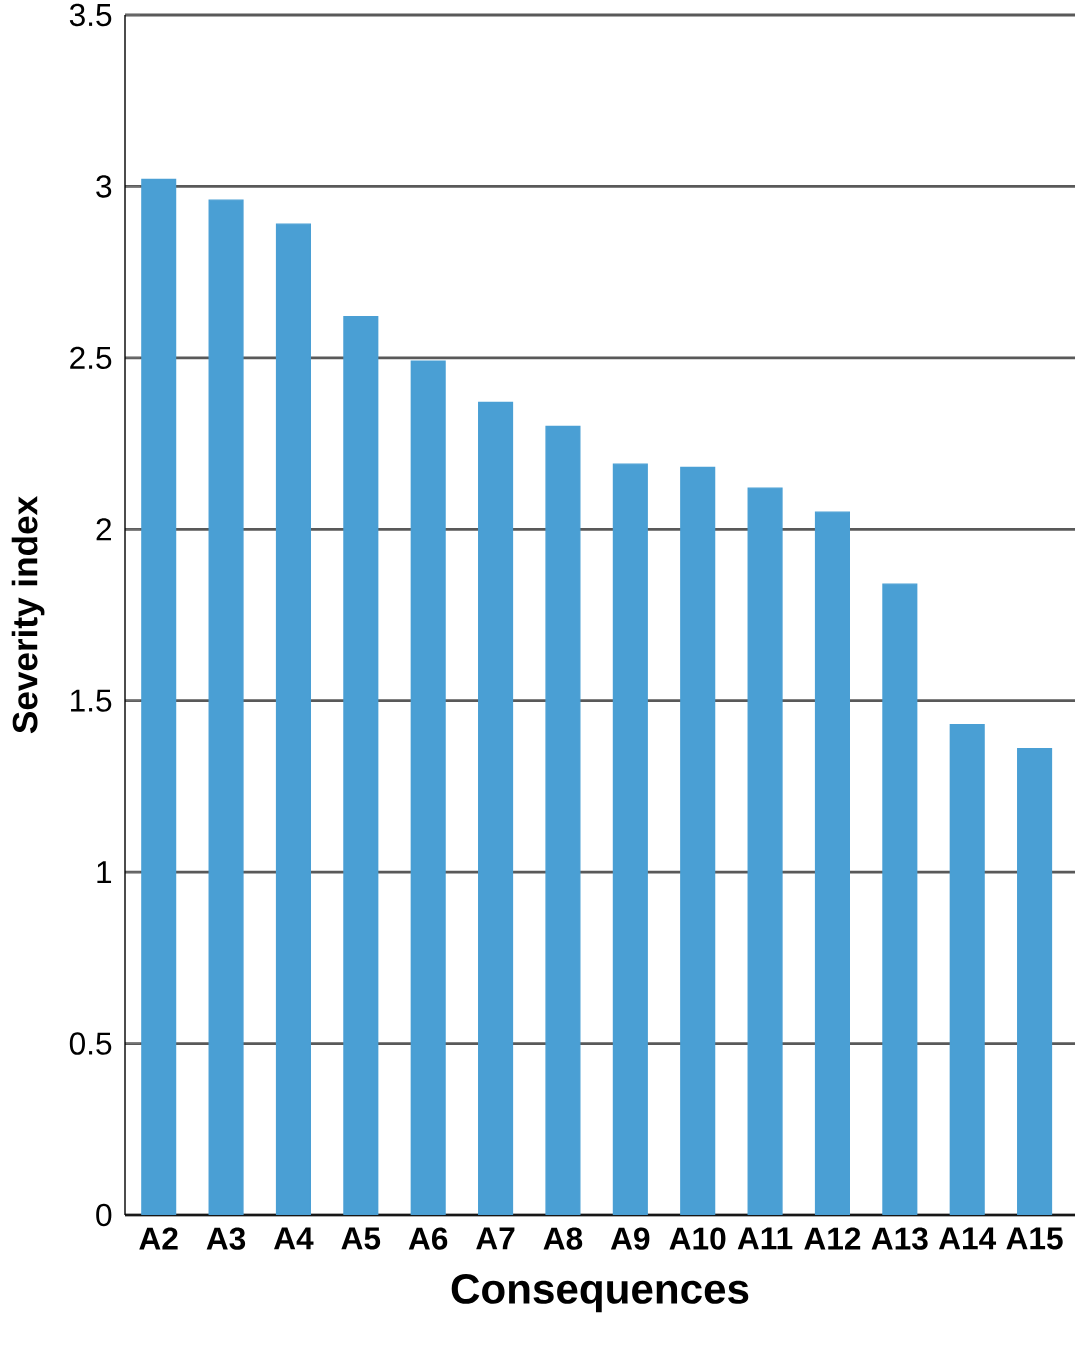  Describe the element at coordinates (630, 1238) in the screenshot. I see `x-tick-label: A9` at that location.